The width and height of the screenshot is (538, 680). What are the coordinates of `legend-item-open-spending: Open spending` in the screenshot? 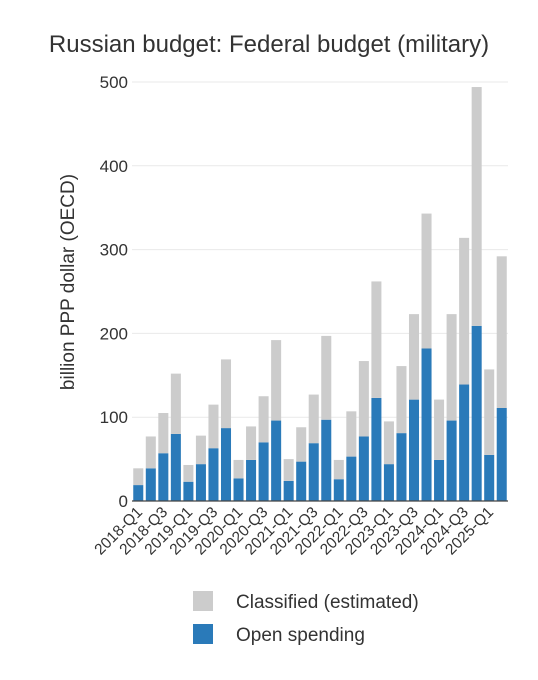 It's located at (279, 635).